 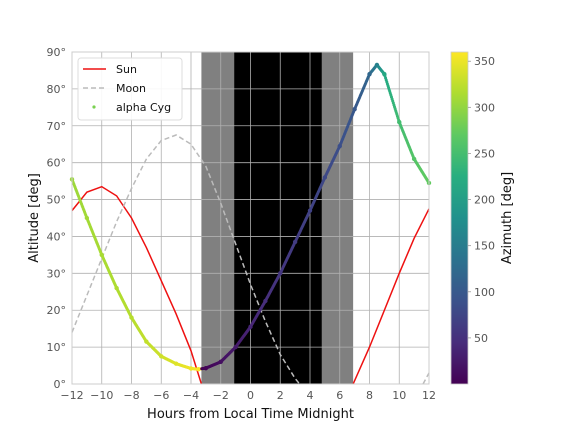 I want to click on x-tick-labels: −12 −10 −8 −6 −4 −2 0 2 4 6 8 10 12, so click(x=248, y=395).